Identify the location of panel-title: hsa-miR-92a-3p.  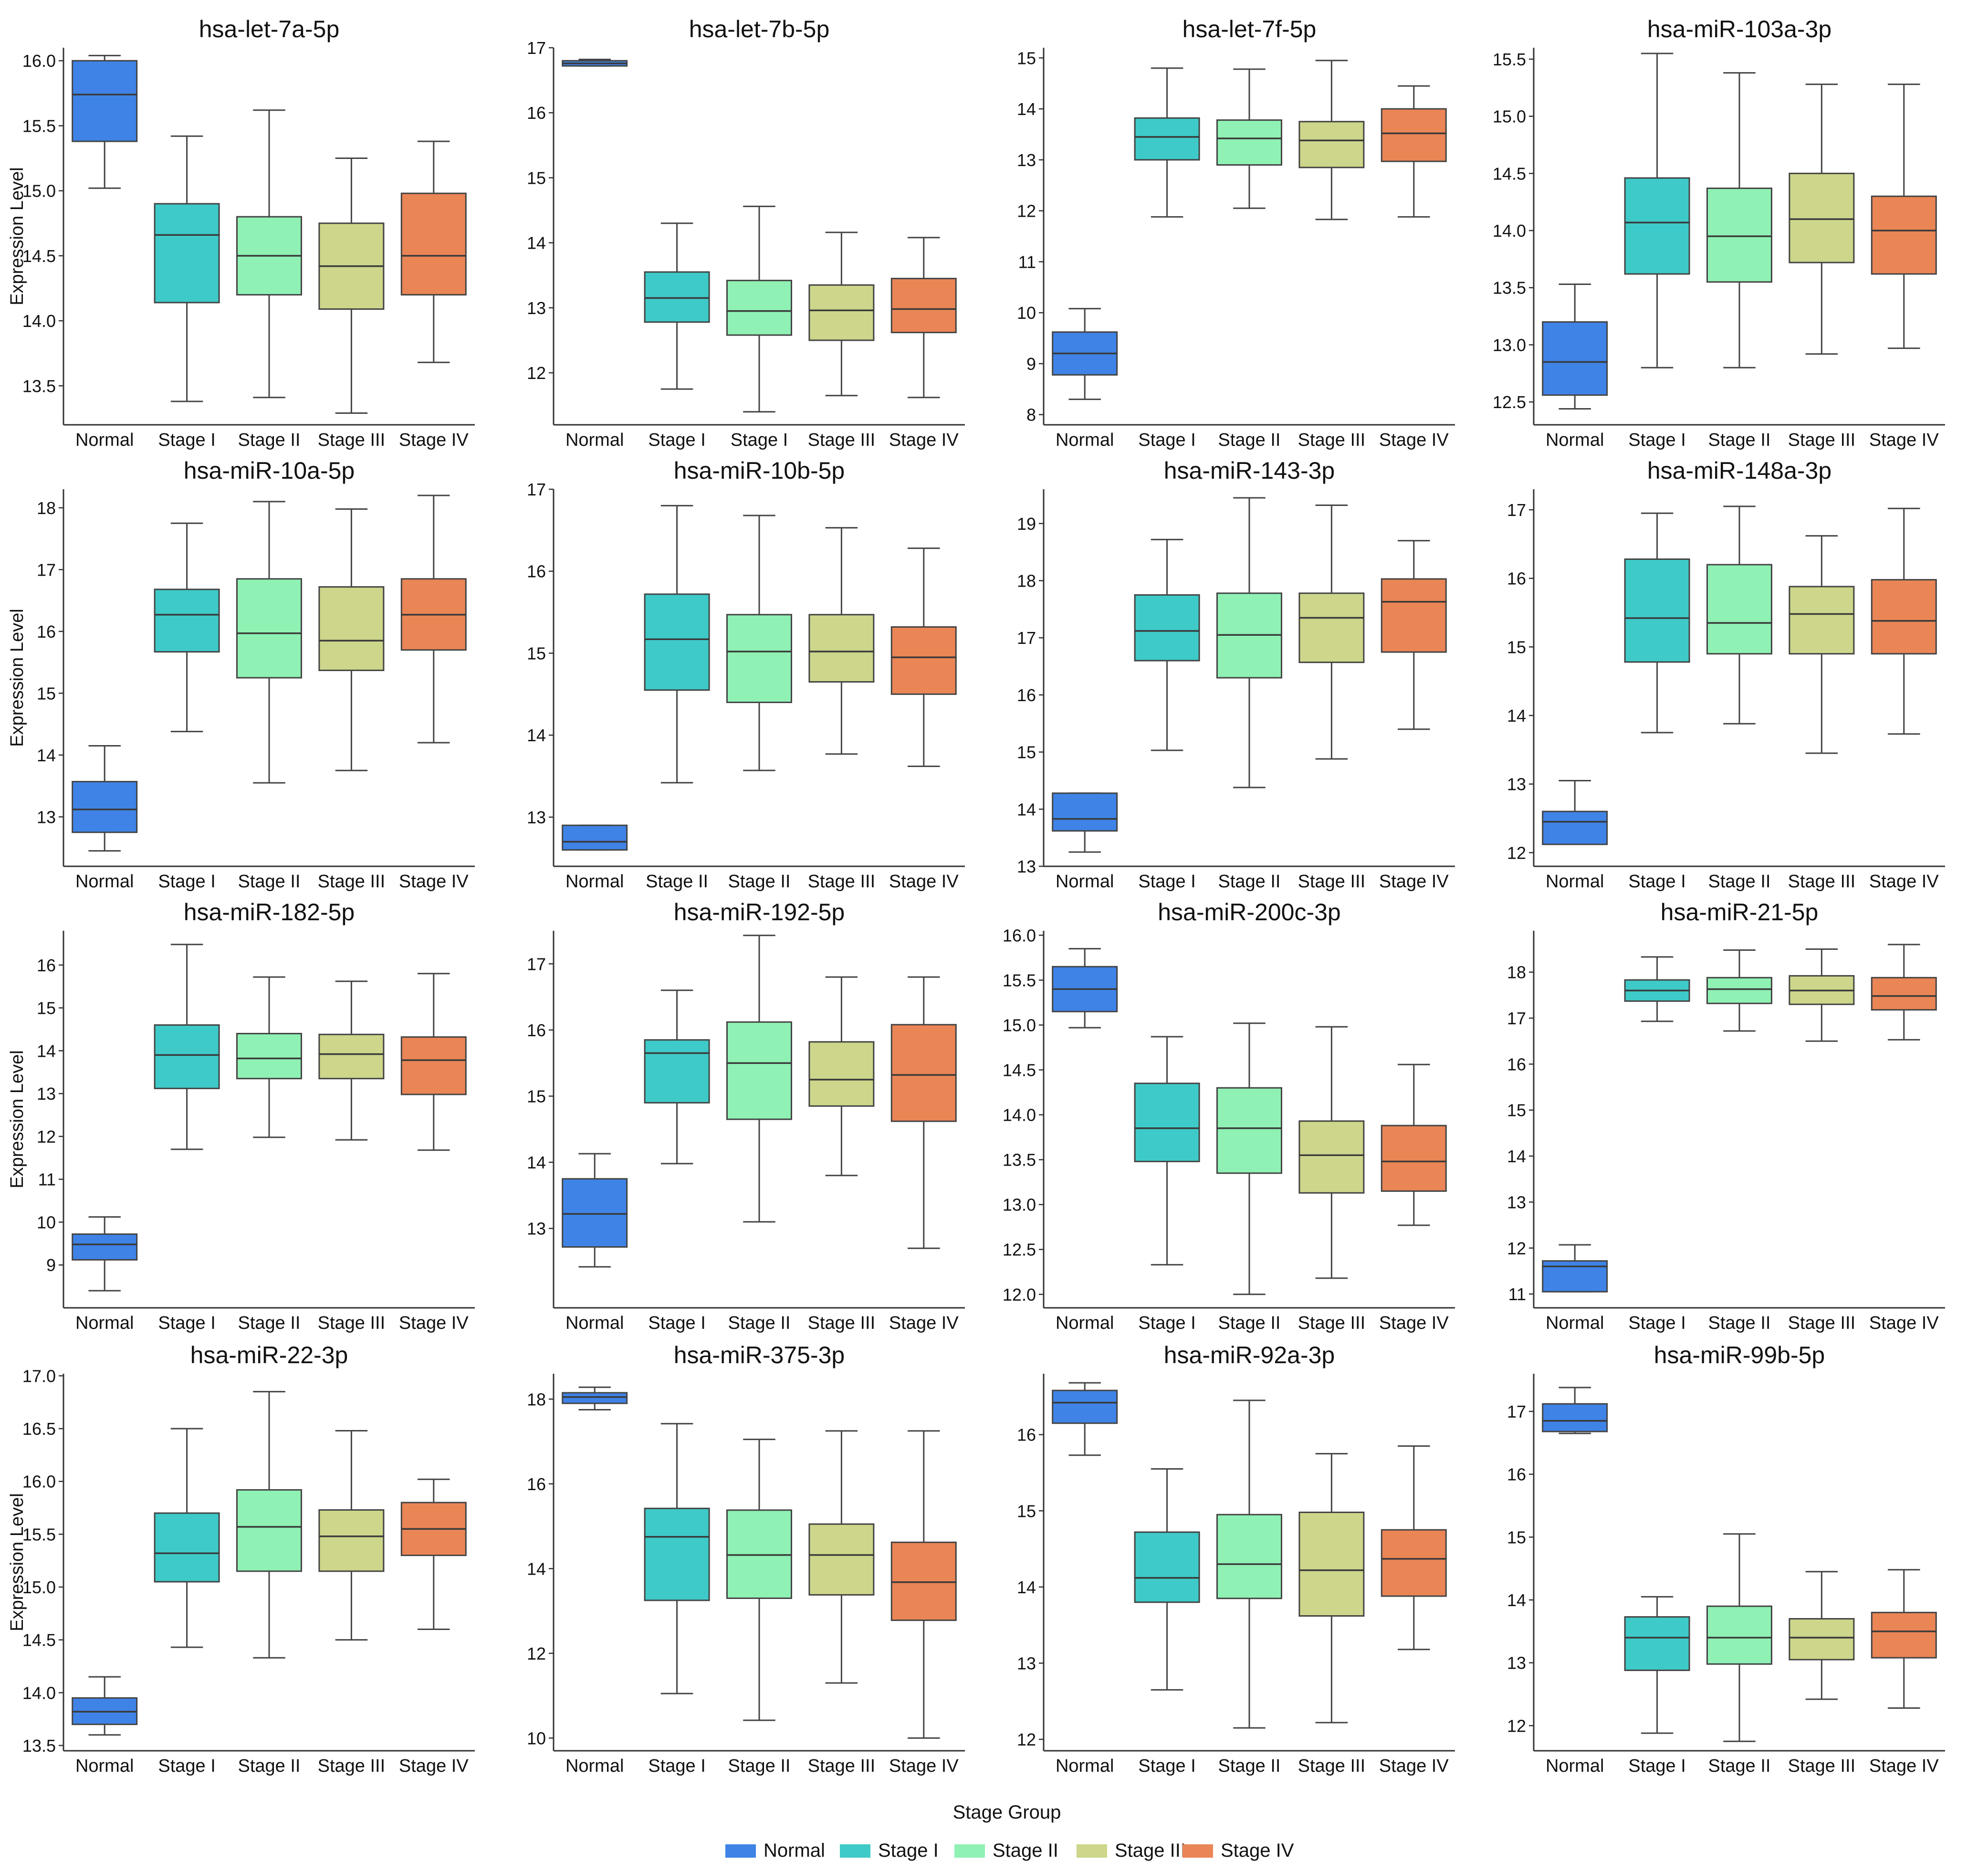
(1249, 1355).